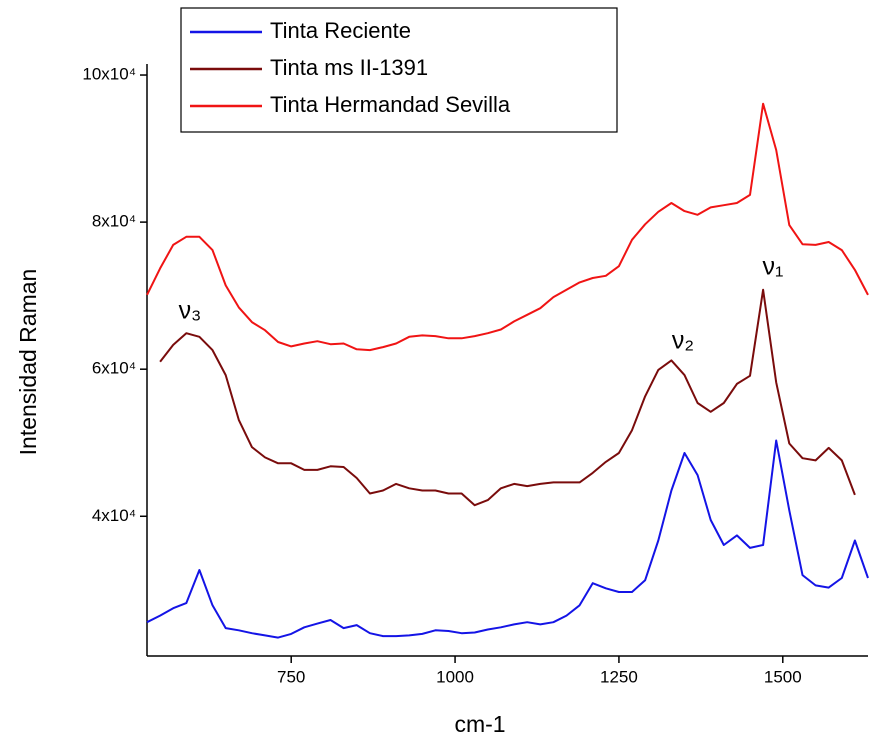 The width and height of the screenshot is (869, 742). I want to click on legend-label: Tinta Hermandad Sevilla, so click(390, 104).